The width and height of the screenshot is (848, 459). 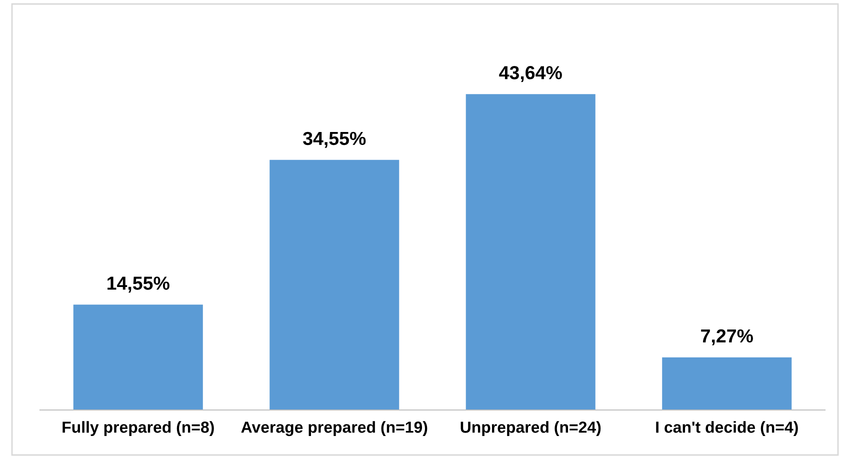 I want to click on x-tick-label: Average prepared (n=19), so click(x=334, y=428).